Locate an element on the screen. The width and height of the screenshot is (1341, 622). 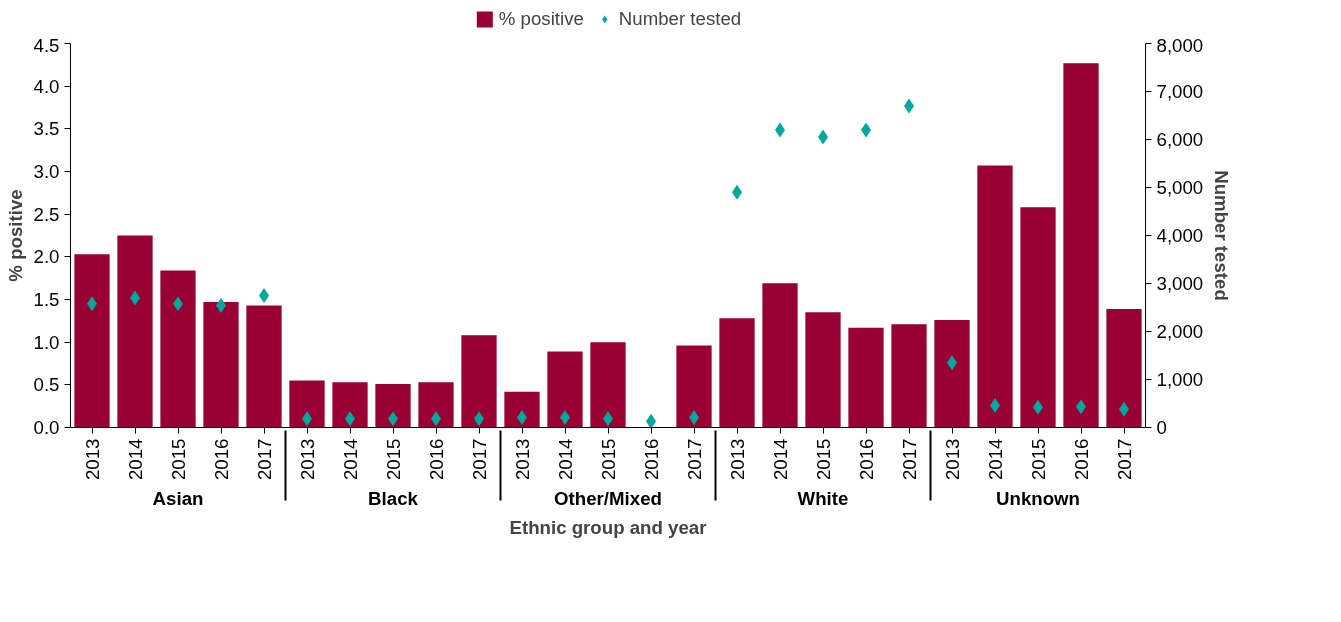
y2-tick-label: 4,000 is located at coordinates (1180, 235).